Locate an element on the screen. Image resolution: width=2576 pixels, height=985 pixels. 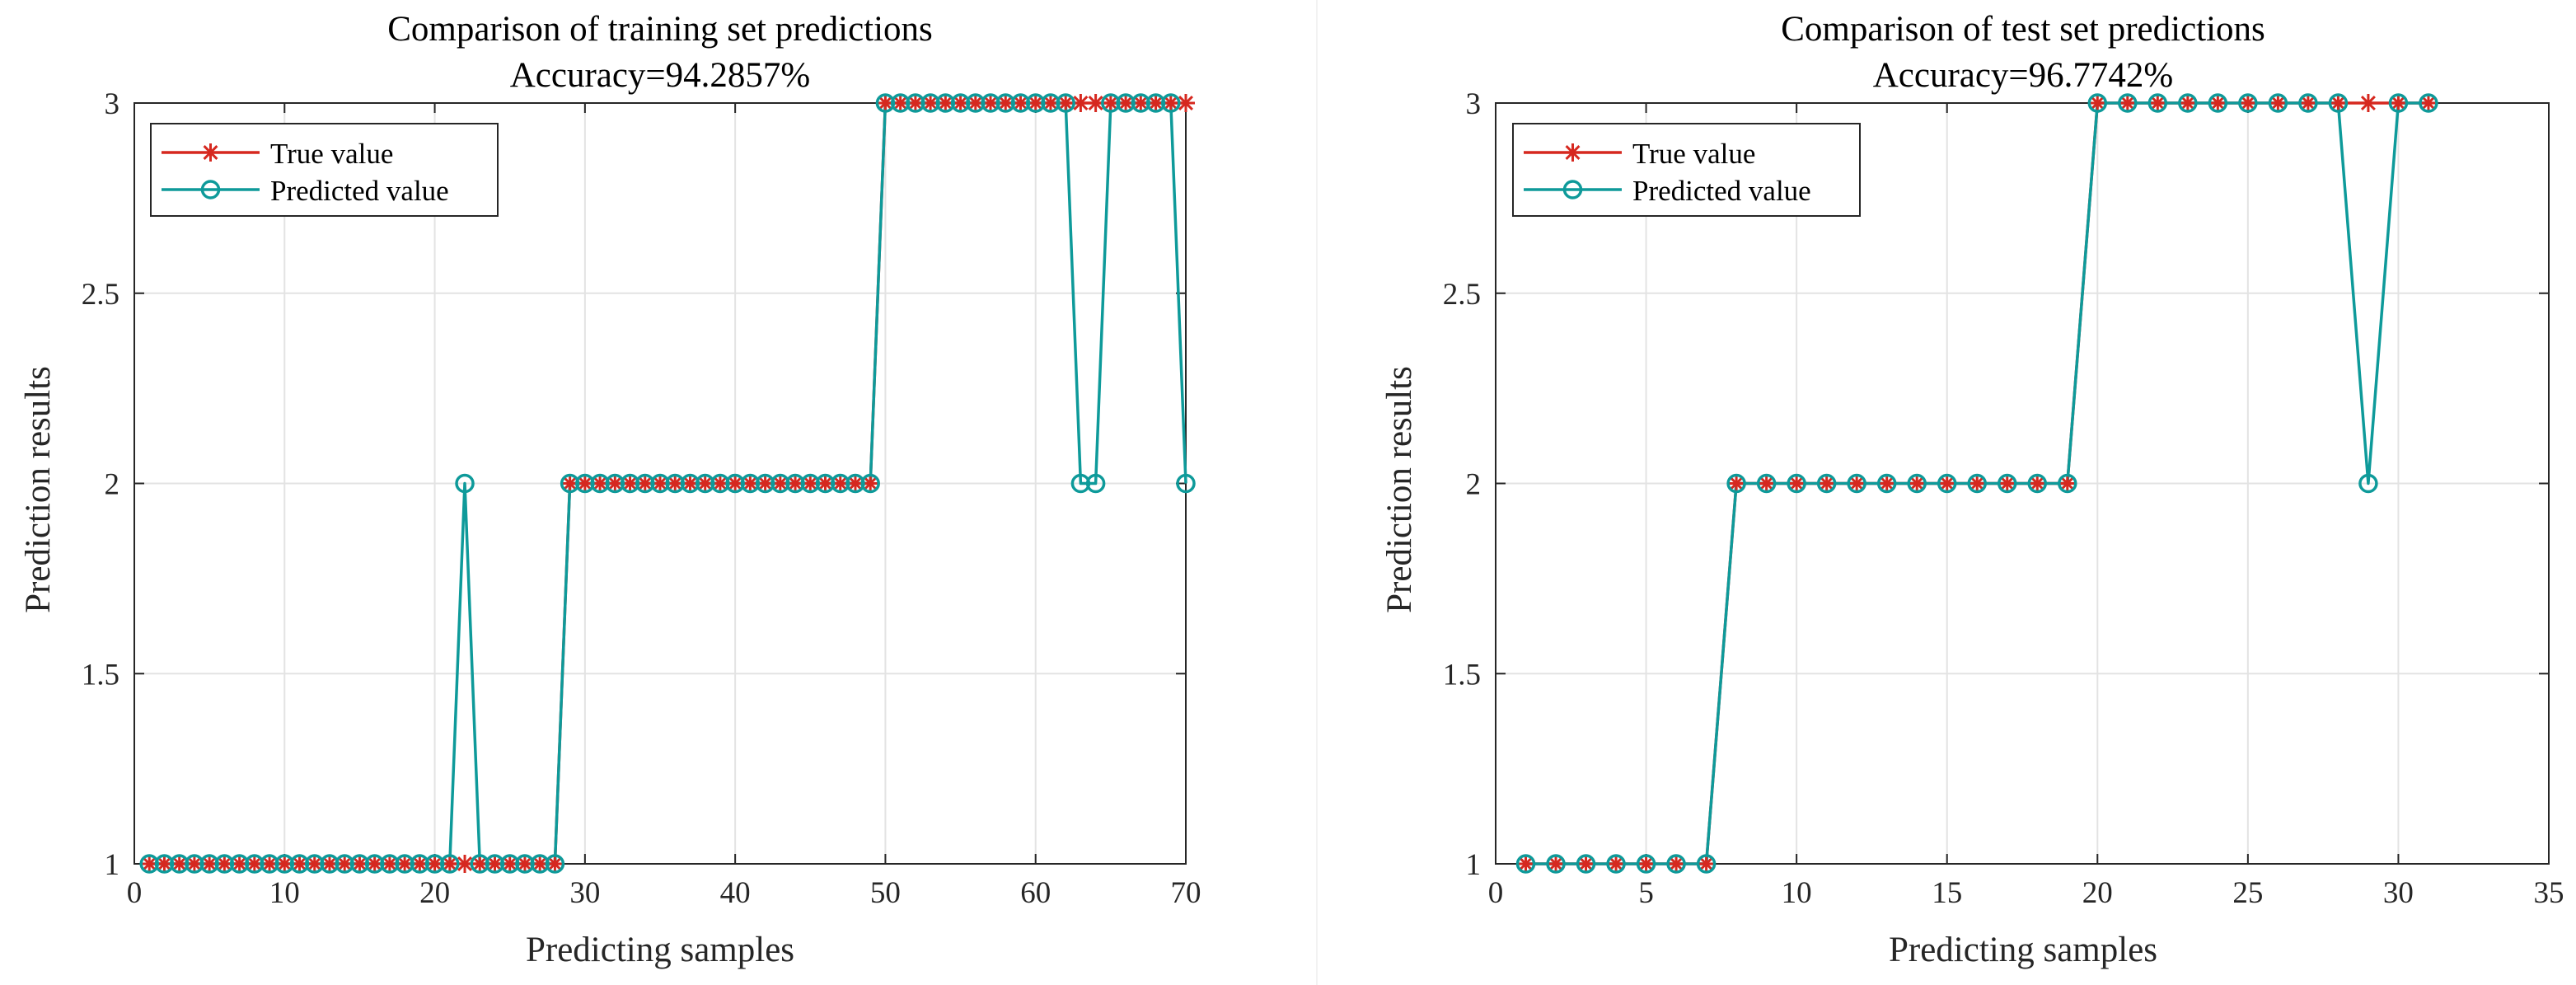
x-tick-label: 35 is located at coordinates (2549, 893).